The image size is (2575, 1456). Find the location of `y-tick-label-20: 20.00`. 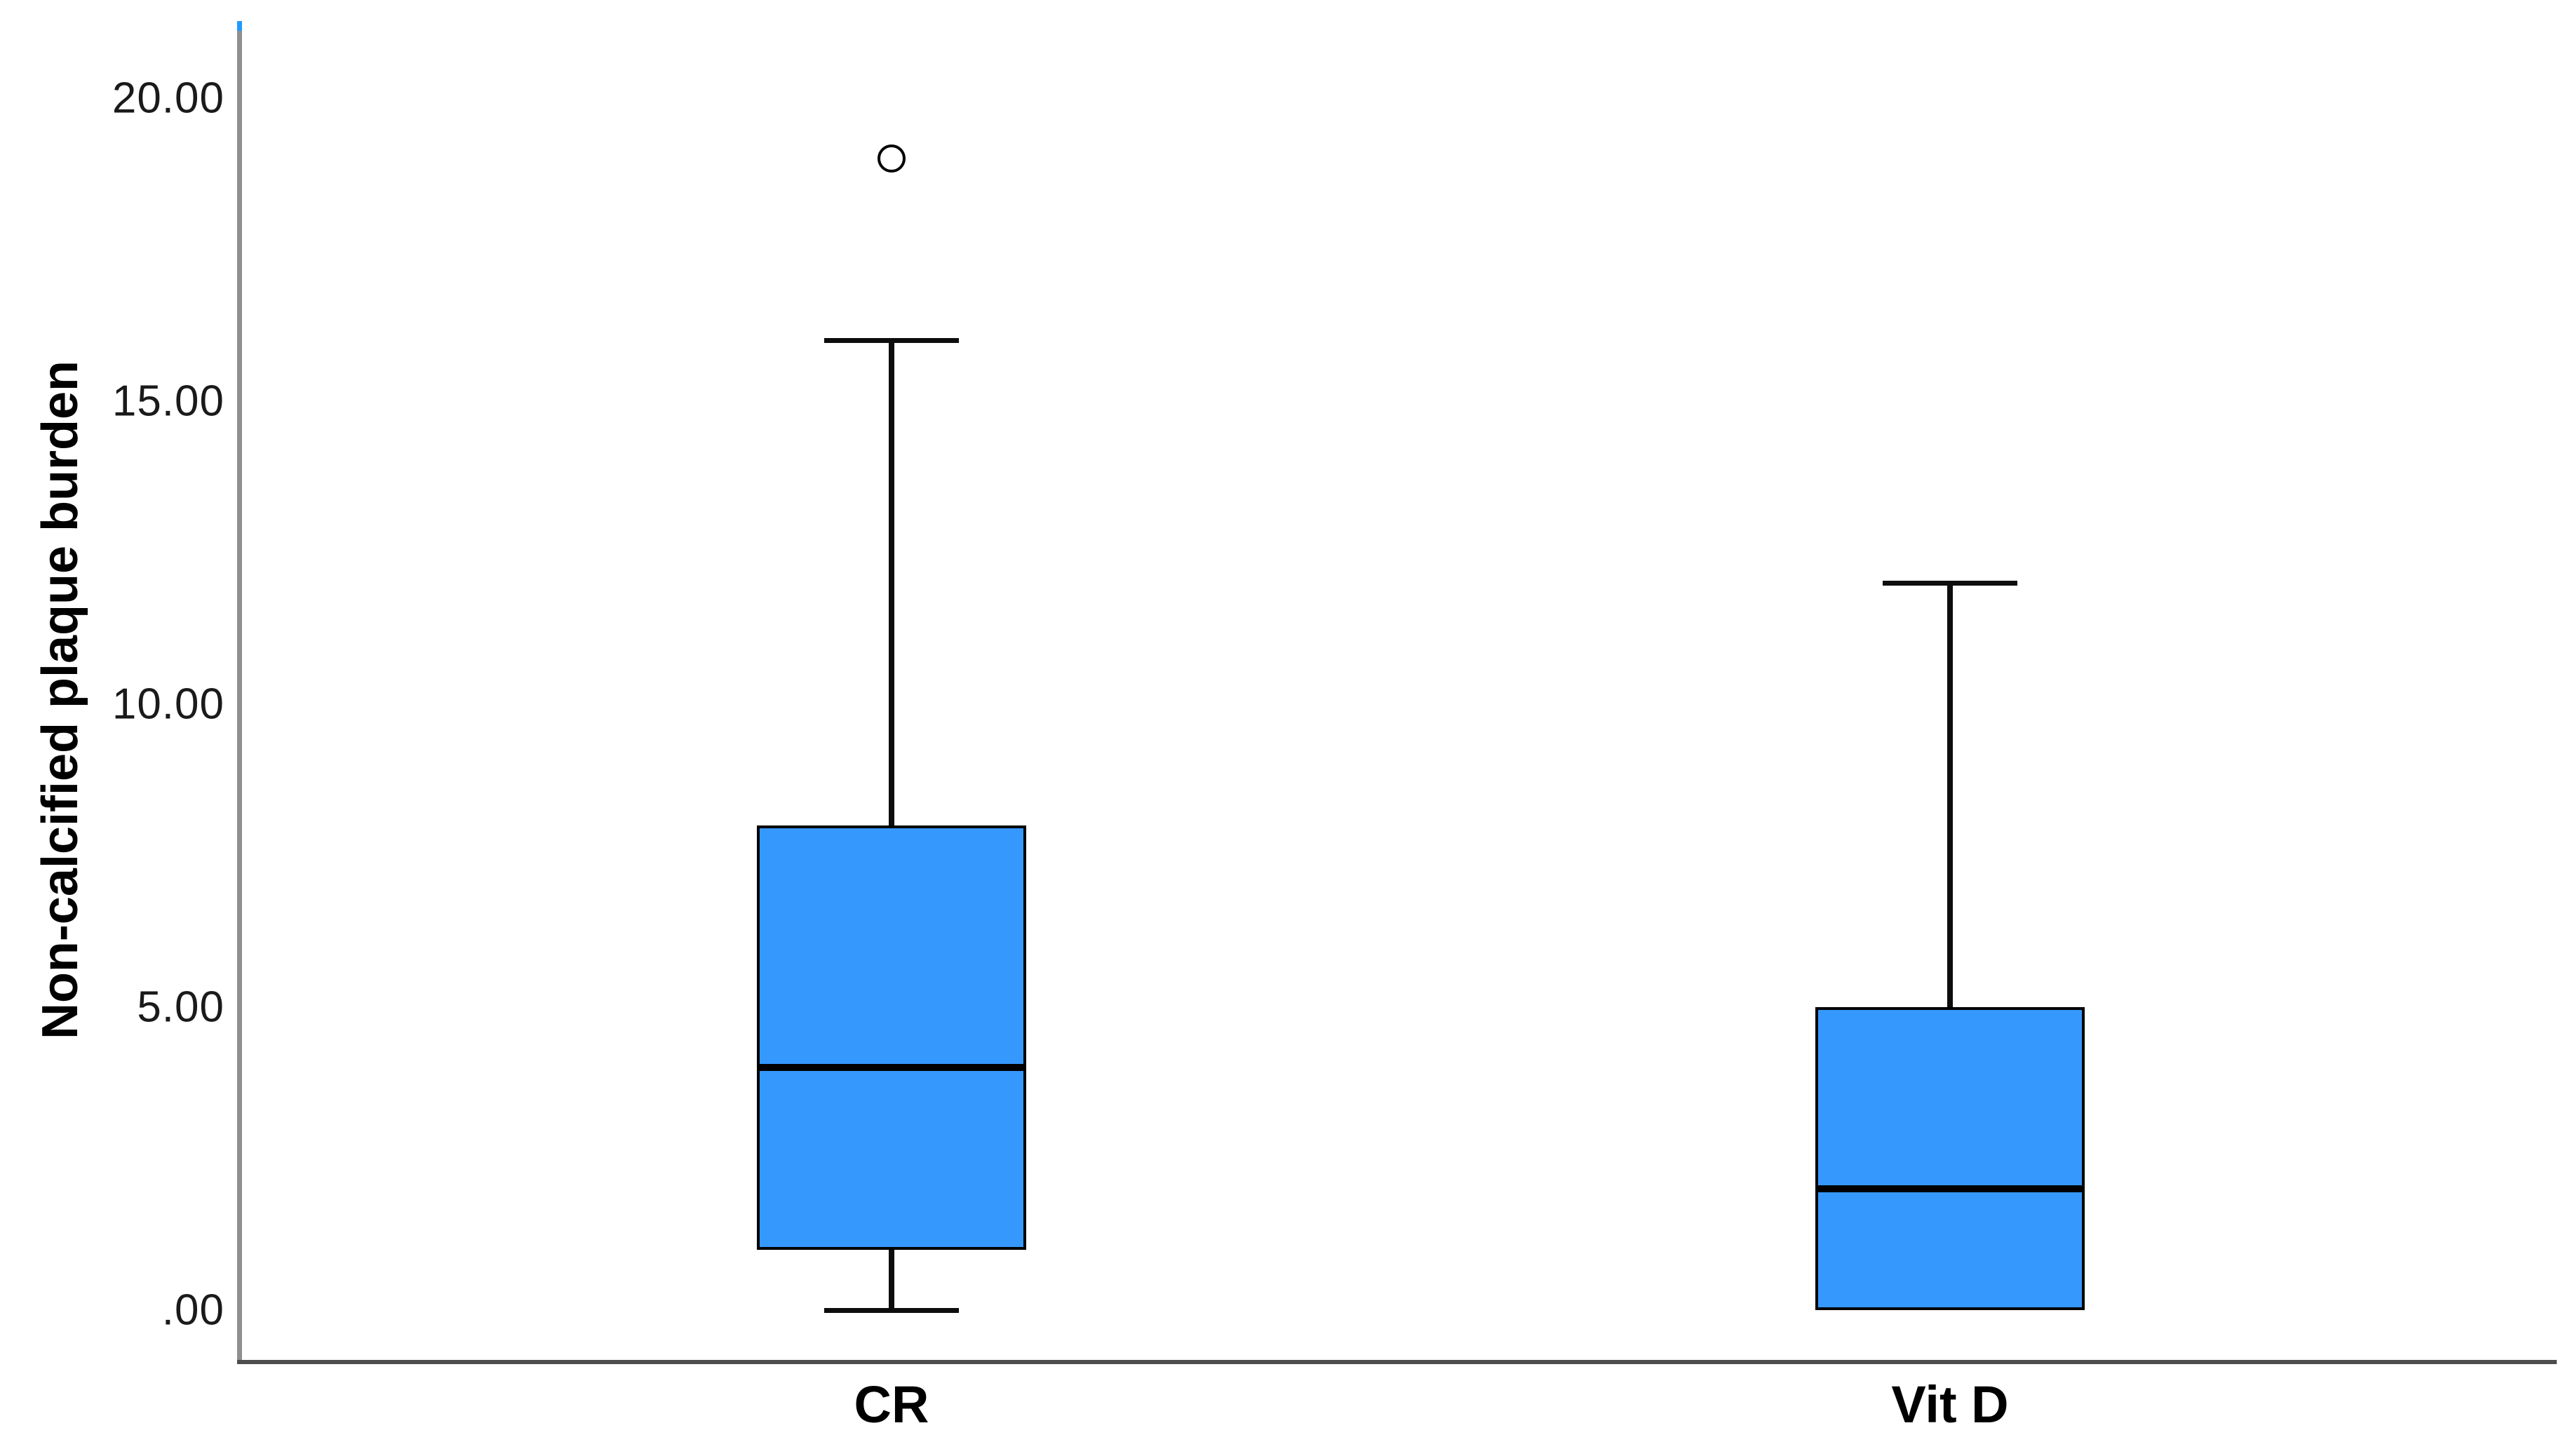

y-tick-label-20: 20.00 is located at coordinates (168, 98).